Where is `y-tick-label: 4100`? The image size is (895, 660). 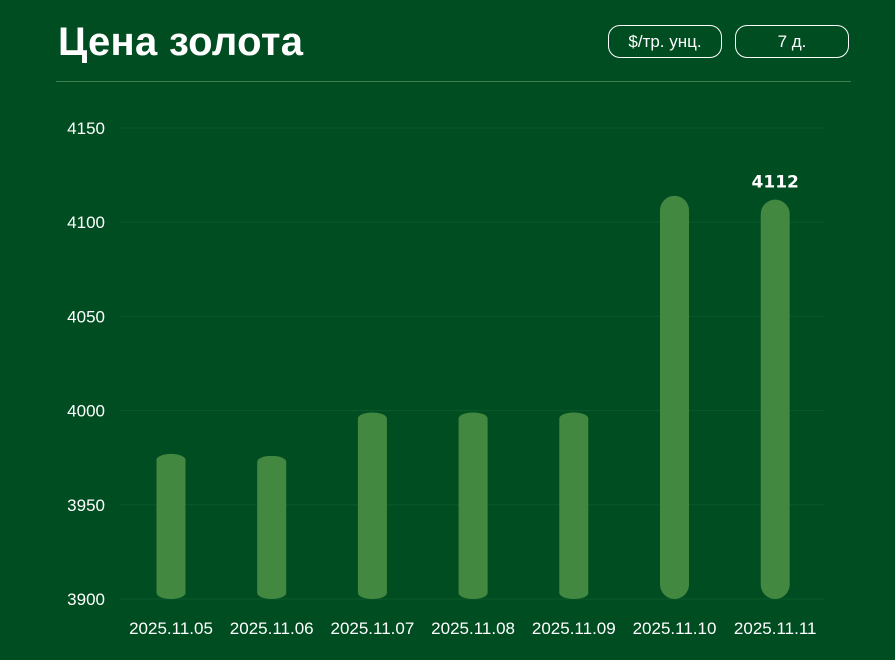 y-tick-label: 4100 is located at coordinates (86, 222).